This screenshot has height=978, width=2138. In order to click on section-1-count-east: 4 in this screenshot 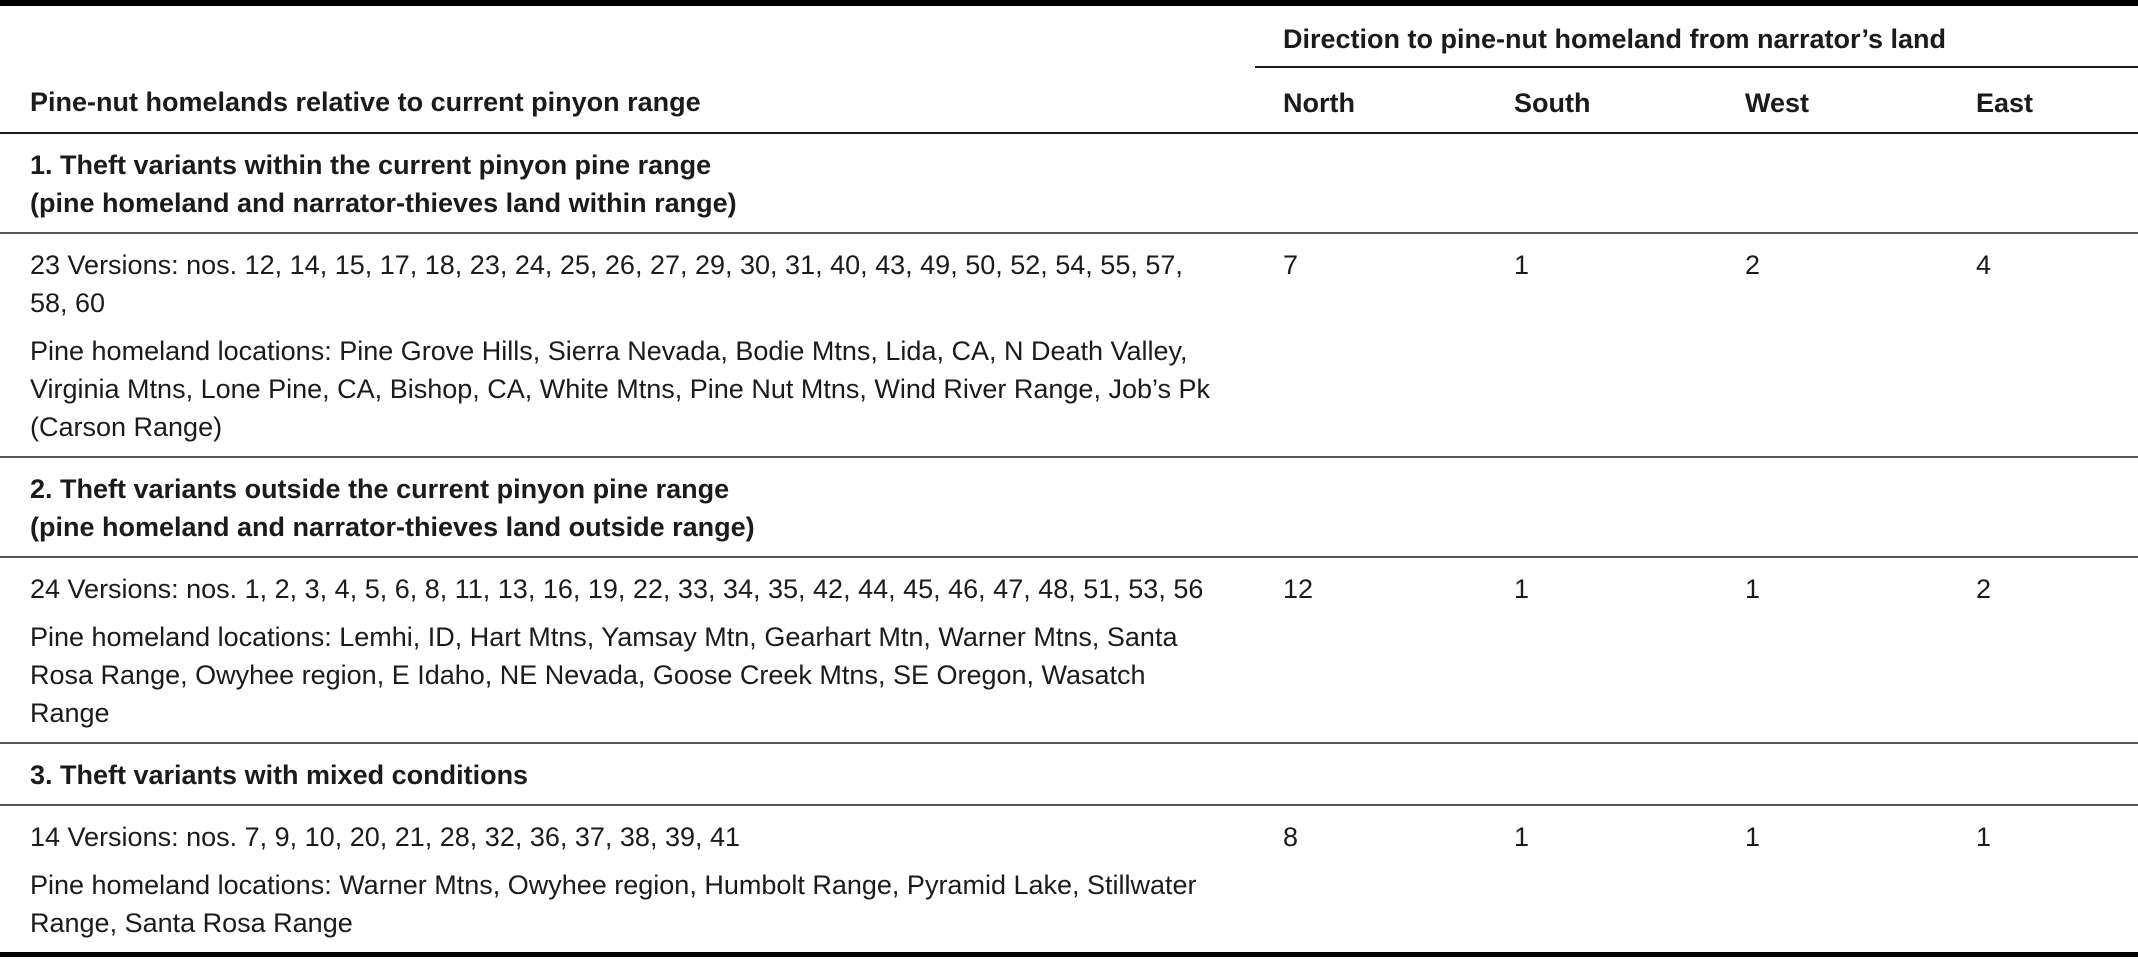, I will do `click(2043, 345)`.